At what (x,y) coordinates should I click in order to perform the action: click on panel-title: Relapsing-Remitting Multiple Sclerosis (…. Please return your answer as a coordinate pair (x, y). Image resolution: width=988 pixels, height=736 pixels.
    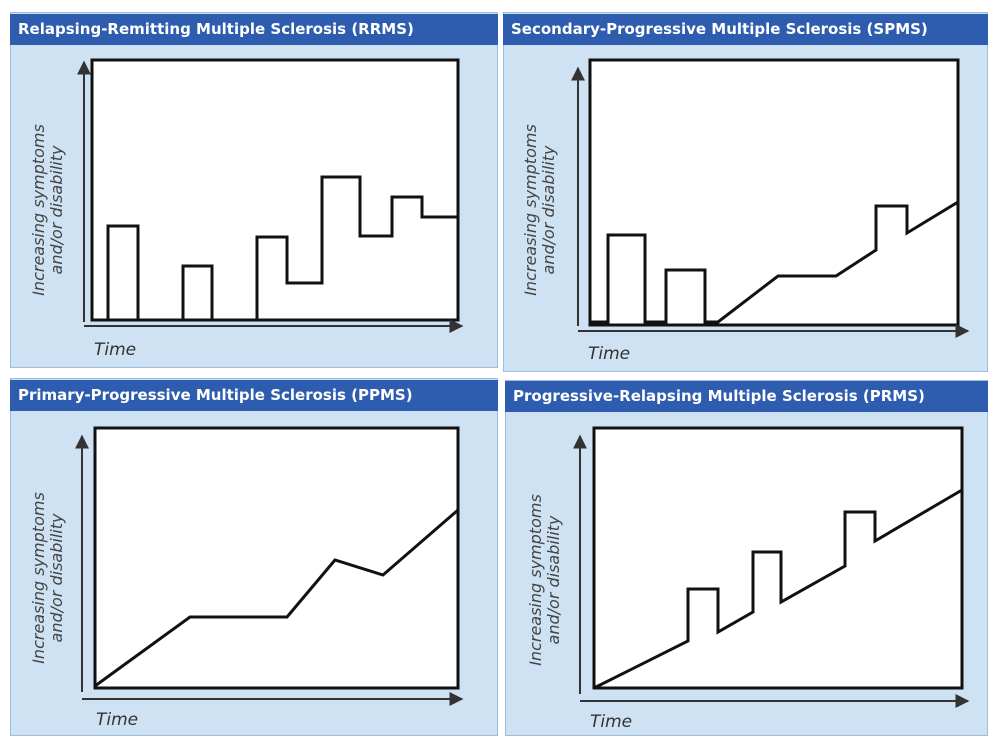
    Looking at the image, I should click on (254, 29).